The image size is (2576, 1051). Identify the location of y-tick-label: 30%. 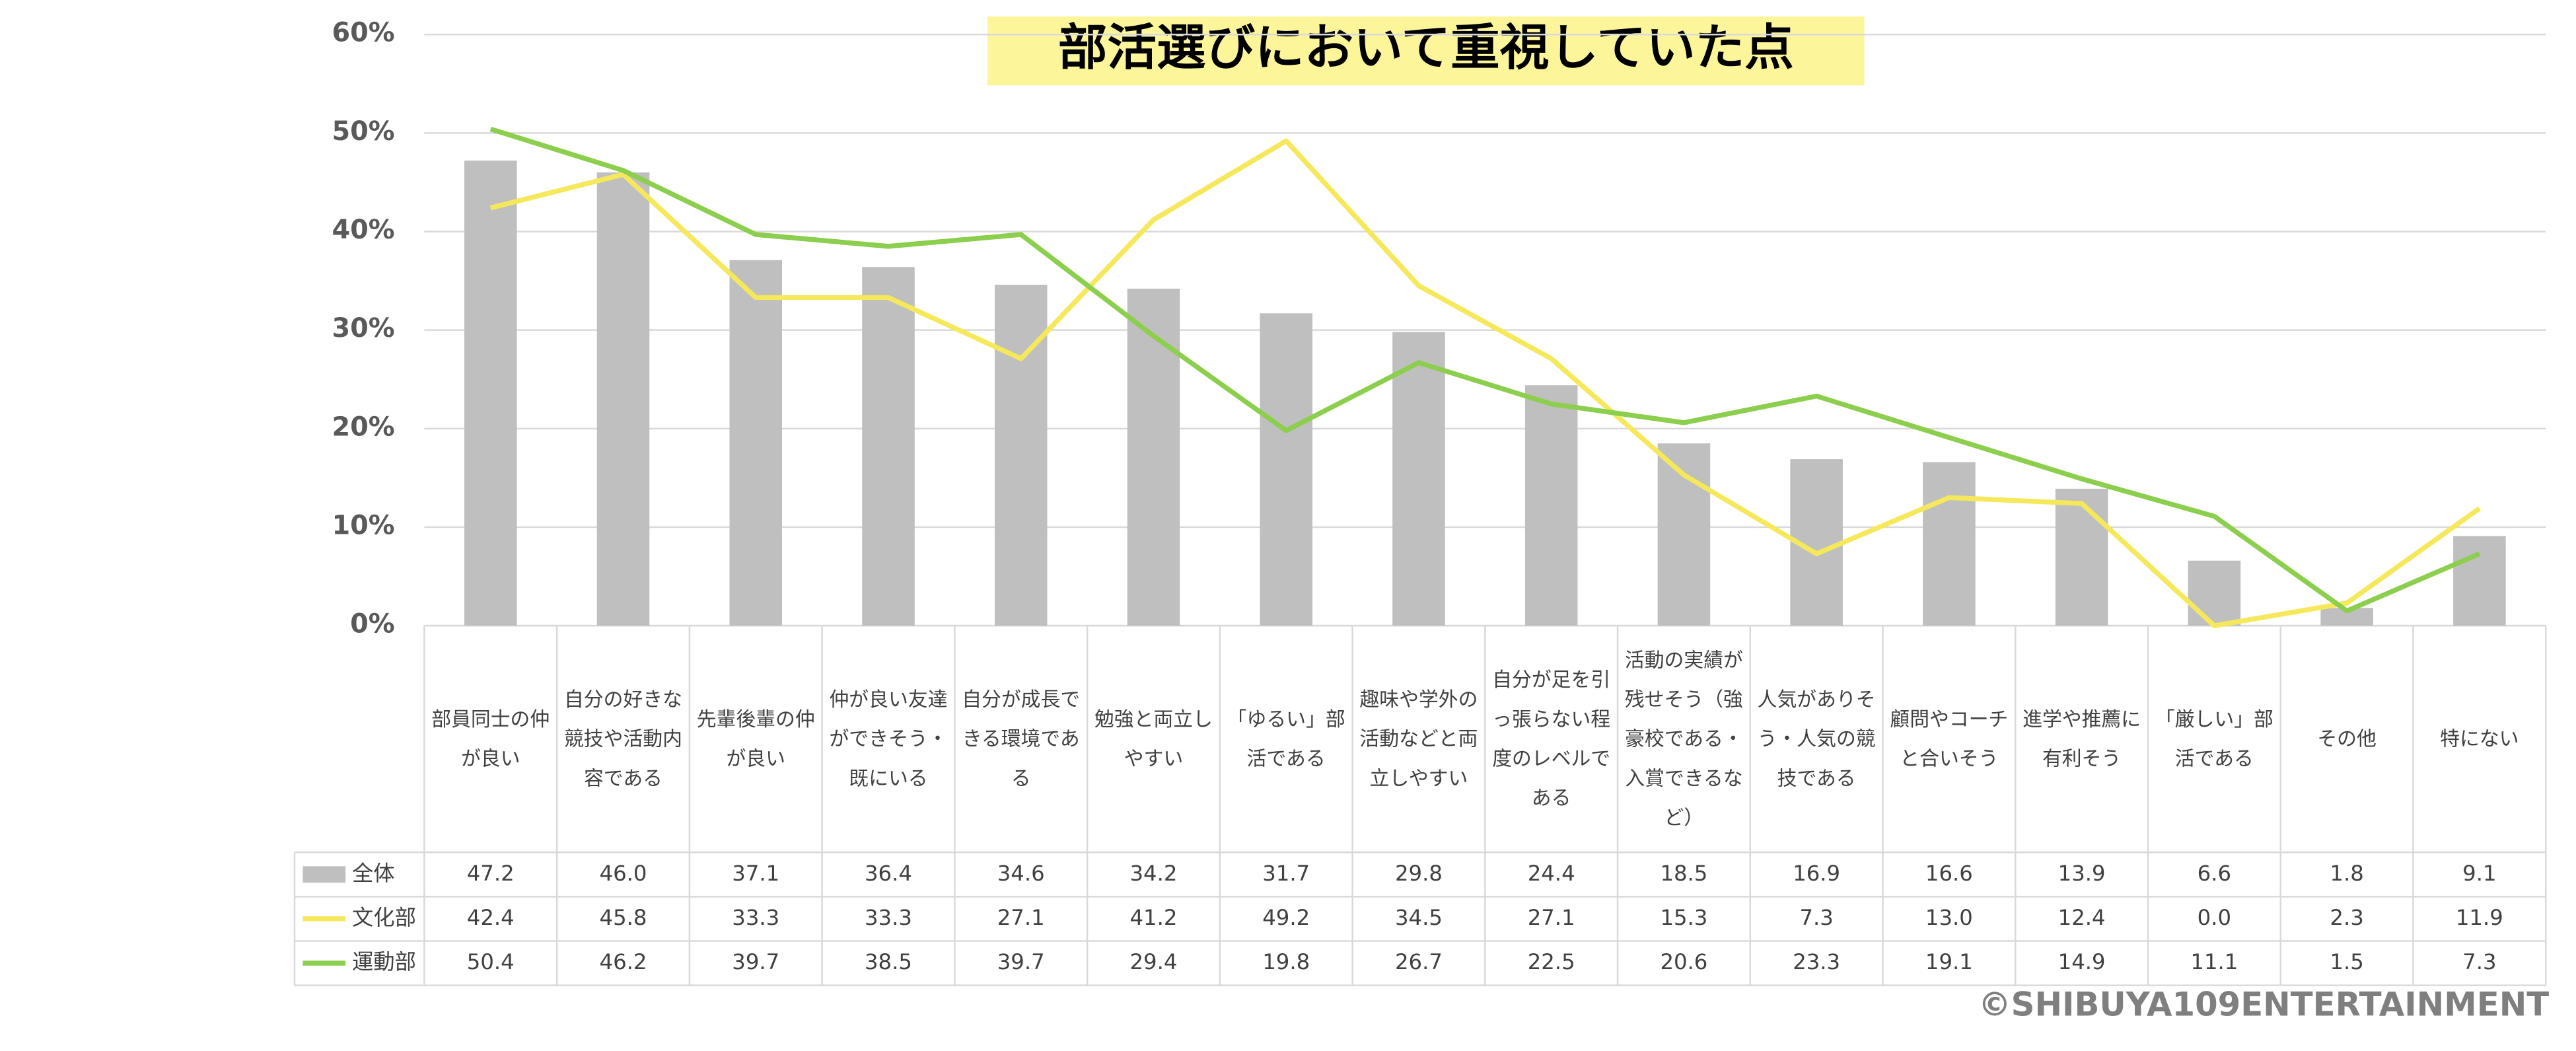
(363, 329).